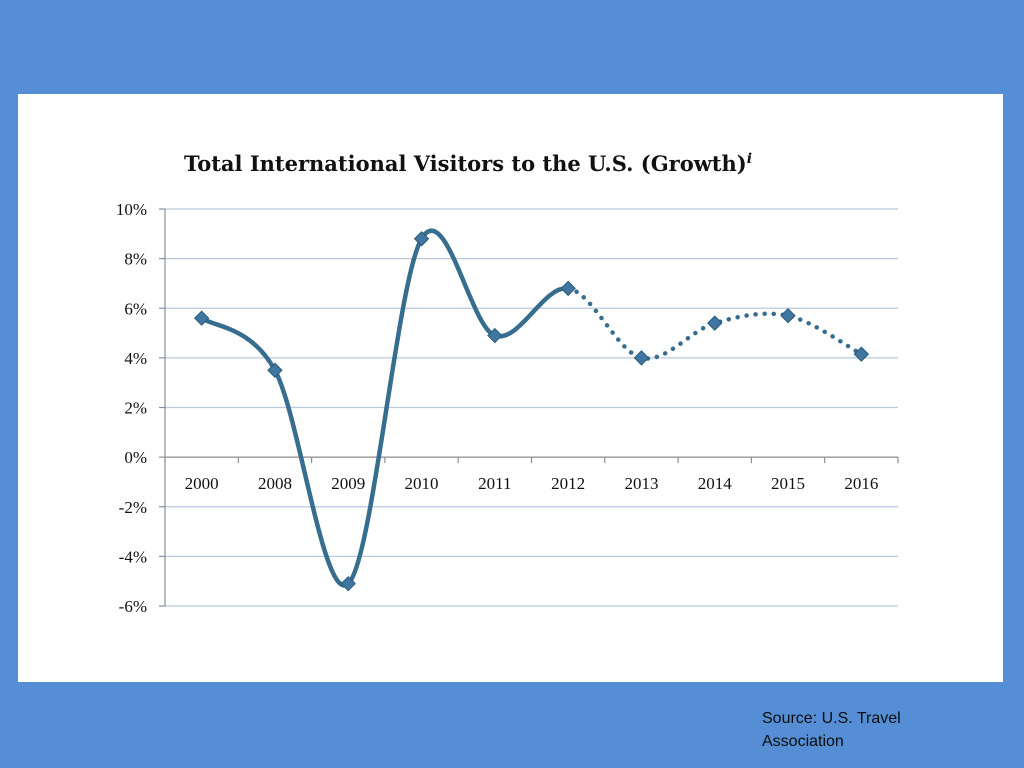 This screenshot has height=768, width=1024. Describe the element at coordinates (135, 358) in the screenshot. I see `y-tick-label: 4%` at that location.